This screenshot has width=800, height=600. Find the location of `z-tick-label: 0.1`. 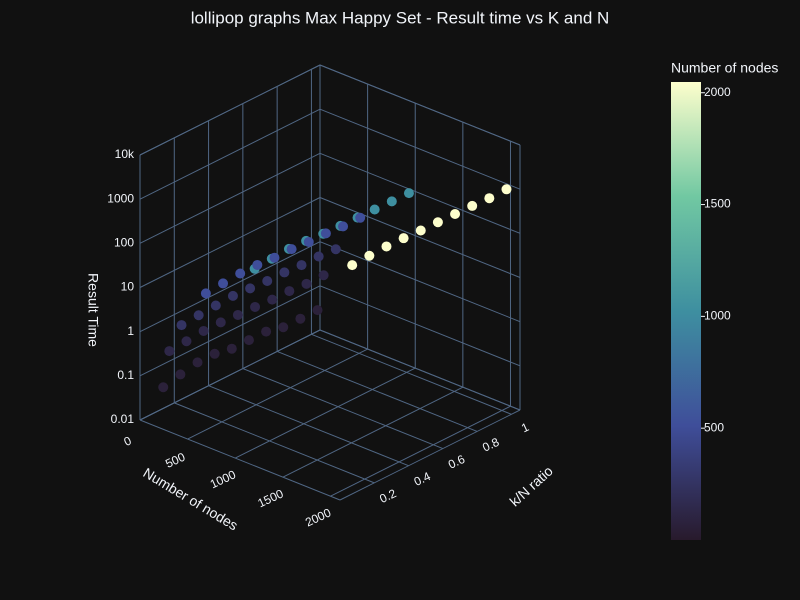

z-tick-label: 0.1 is located at coordinates (125, 375).